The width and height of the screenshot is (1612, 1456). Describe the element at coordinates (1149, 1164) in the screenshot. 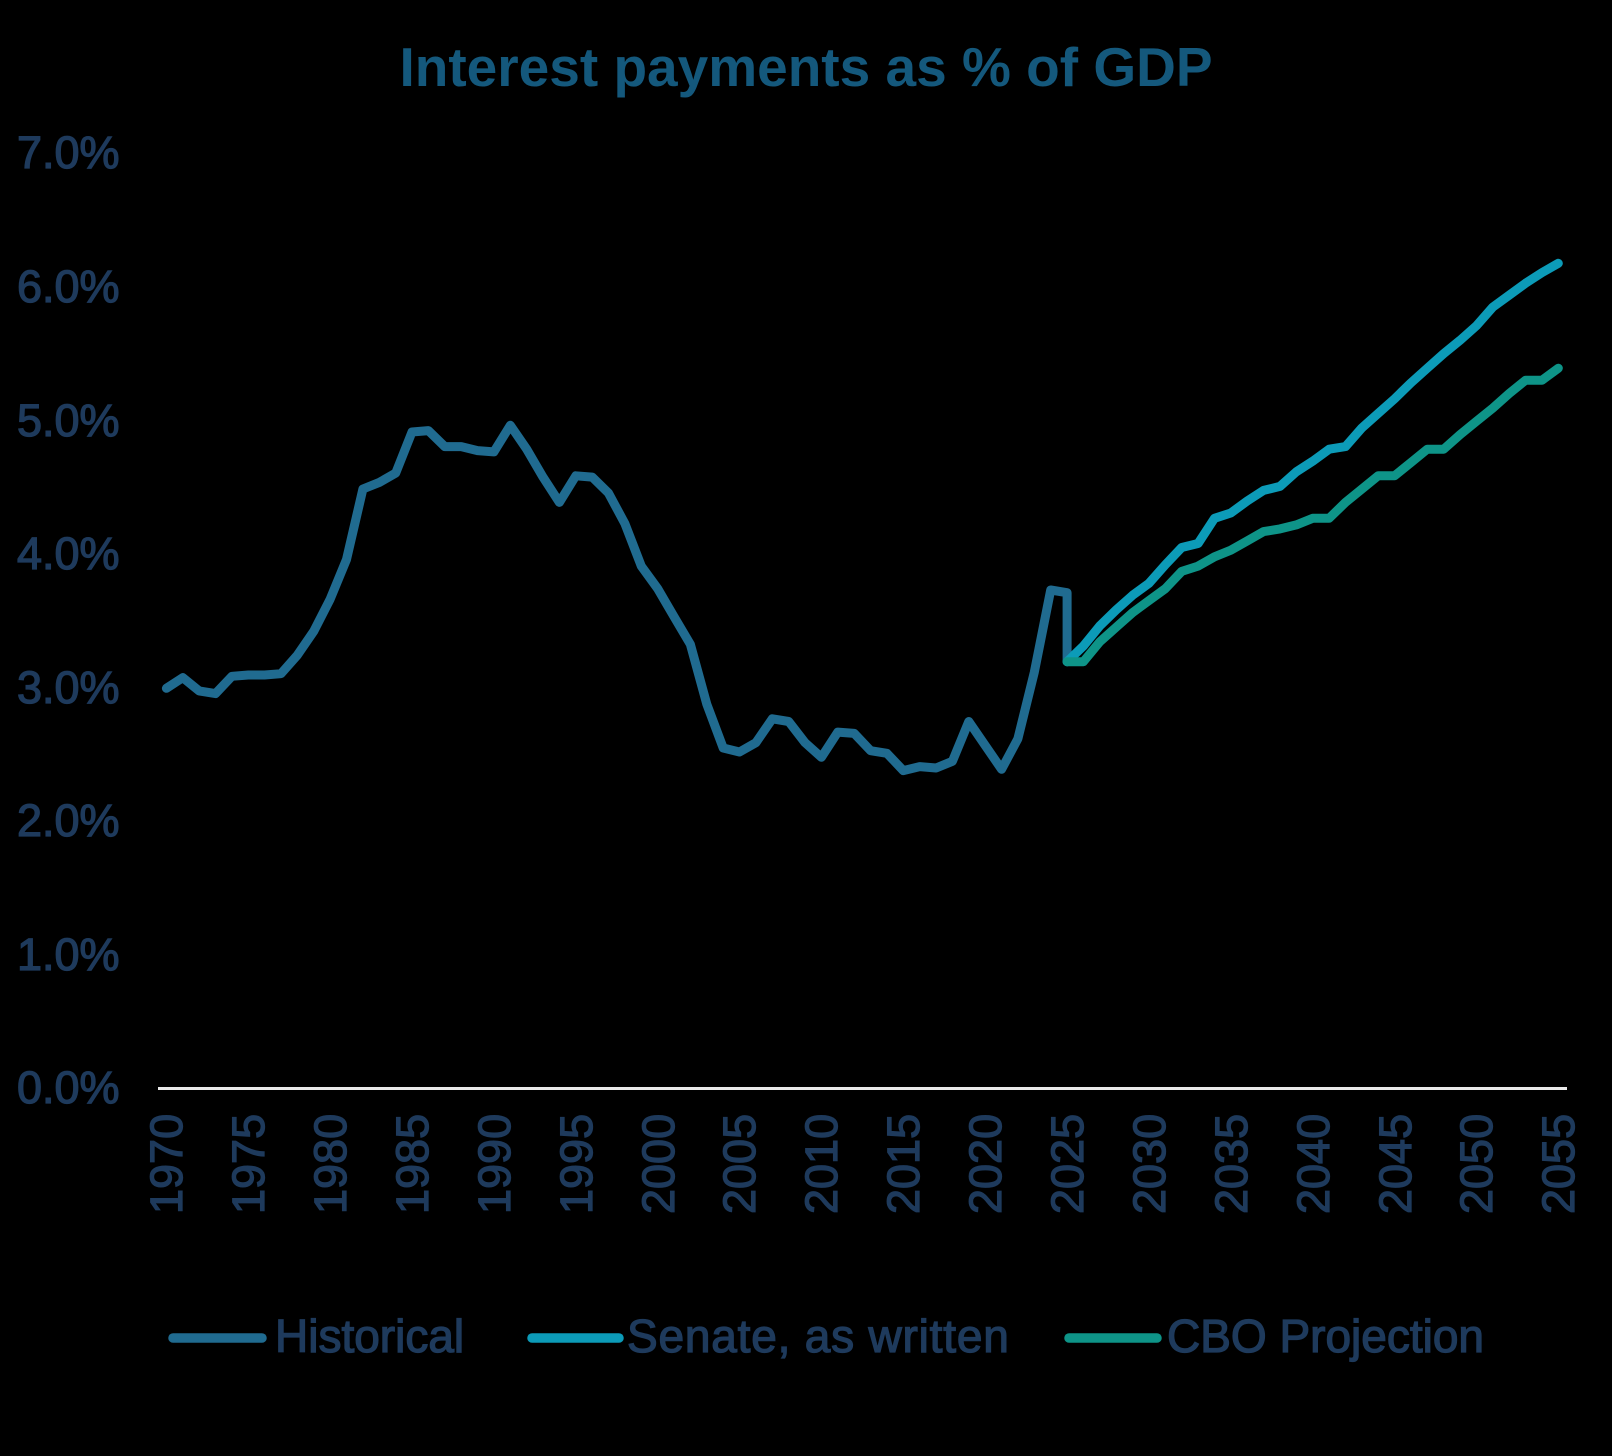

I see `svg-text: 2030` at that location.